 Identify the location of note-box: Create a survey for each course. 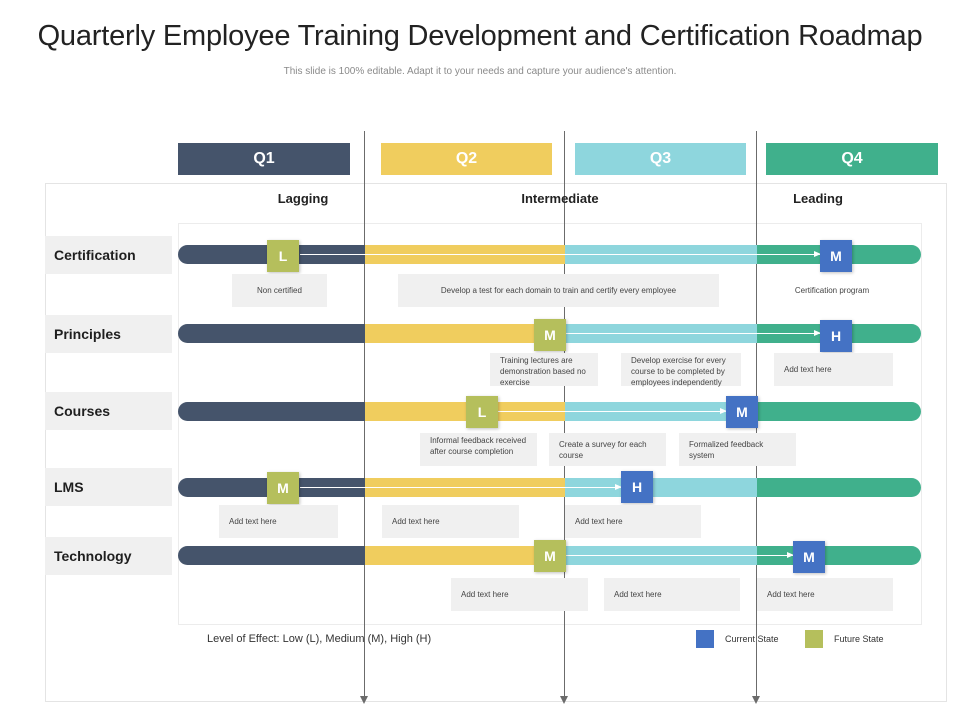
(607, 449).